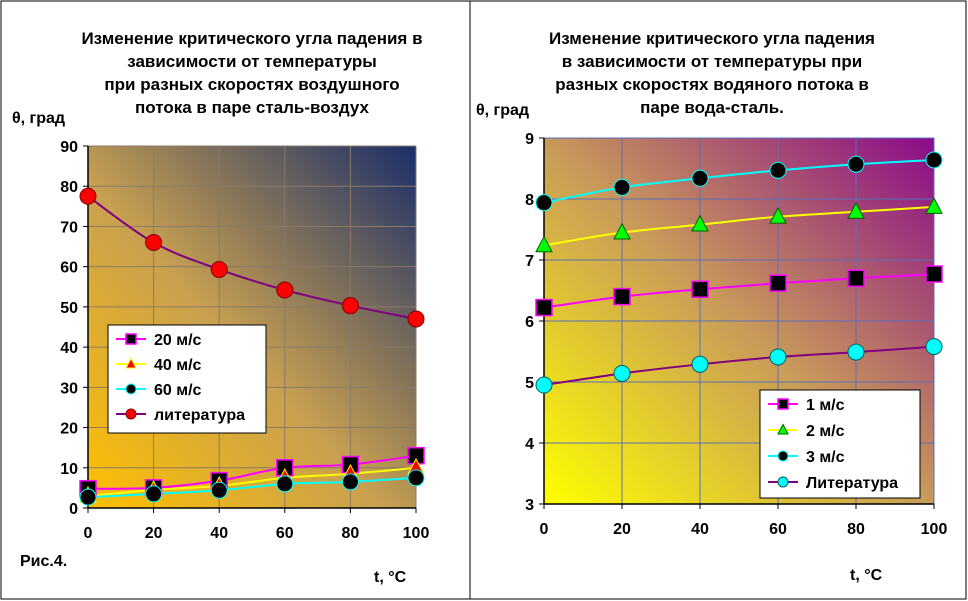 Image resolution: width=968 pixels, height=601 pixels. I want to click on left-title-line-3: при разных скоростях воздушного, so click(251, 84).